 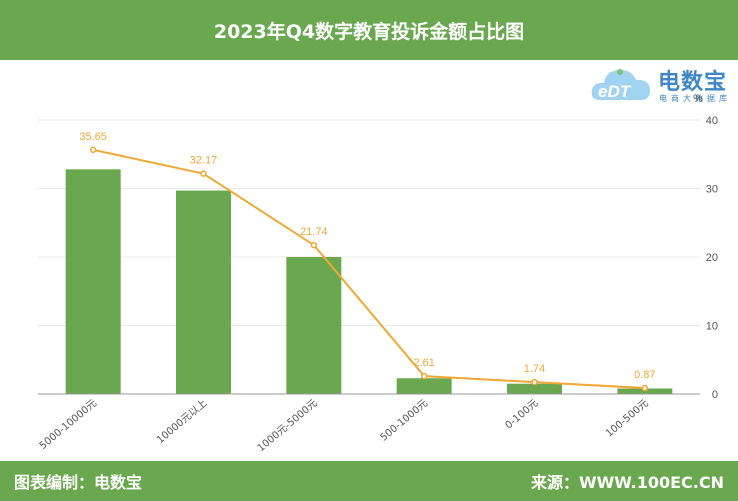 What do you see at coordinates (627, 482) in the screenshot?
I see `footer-source: 来源：WWW.100EC.CN` at bounding box center [627, 482].